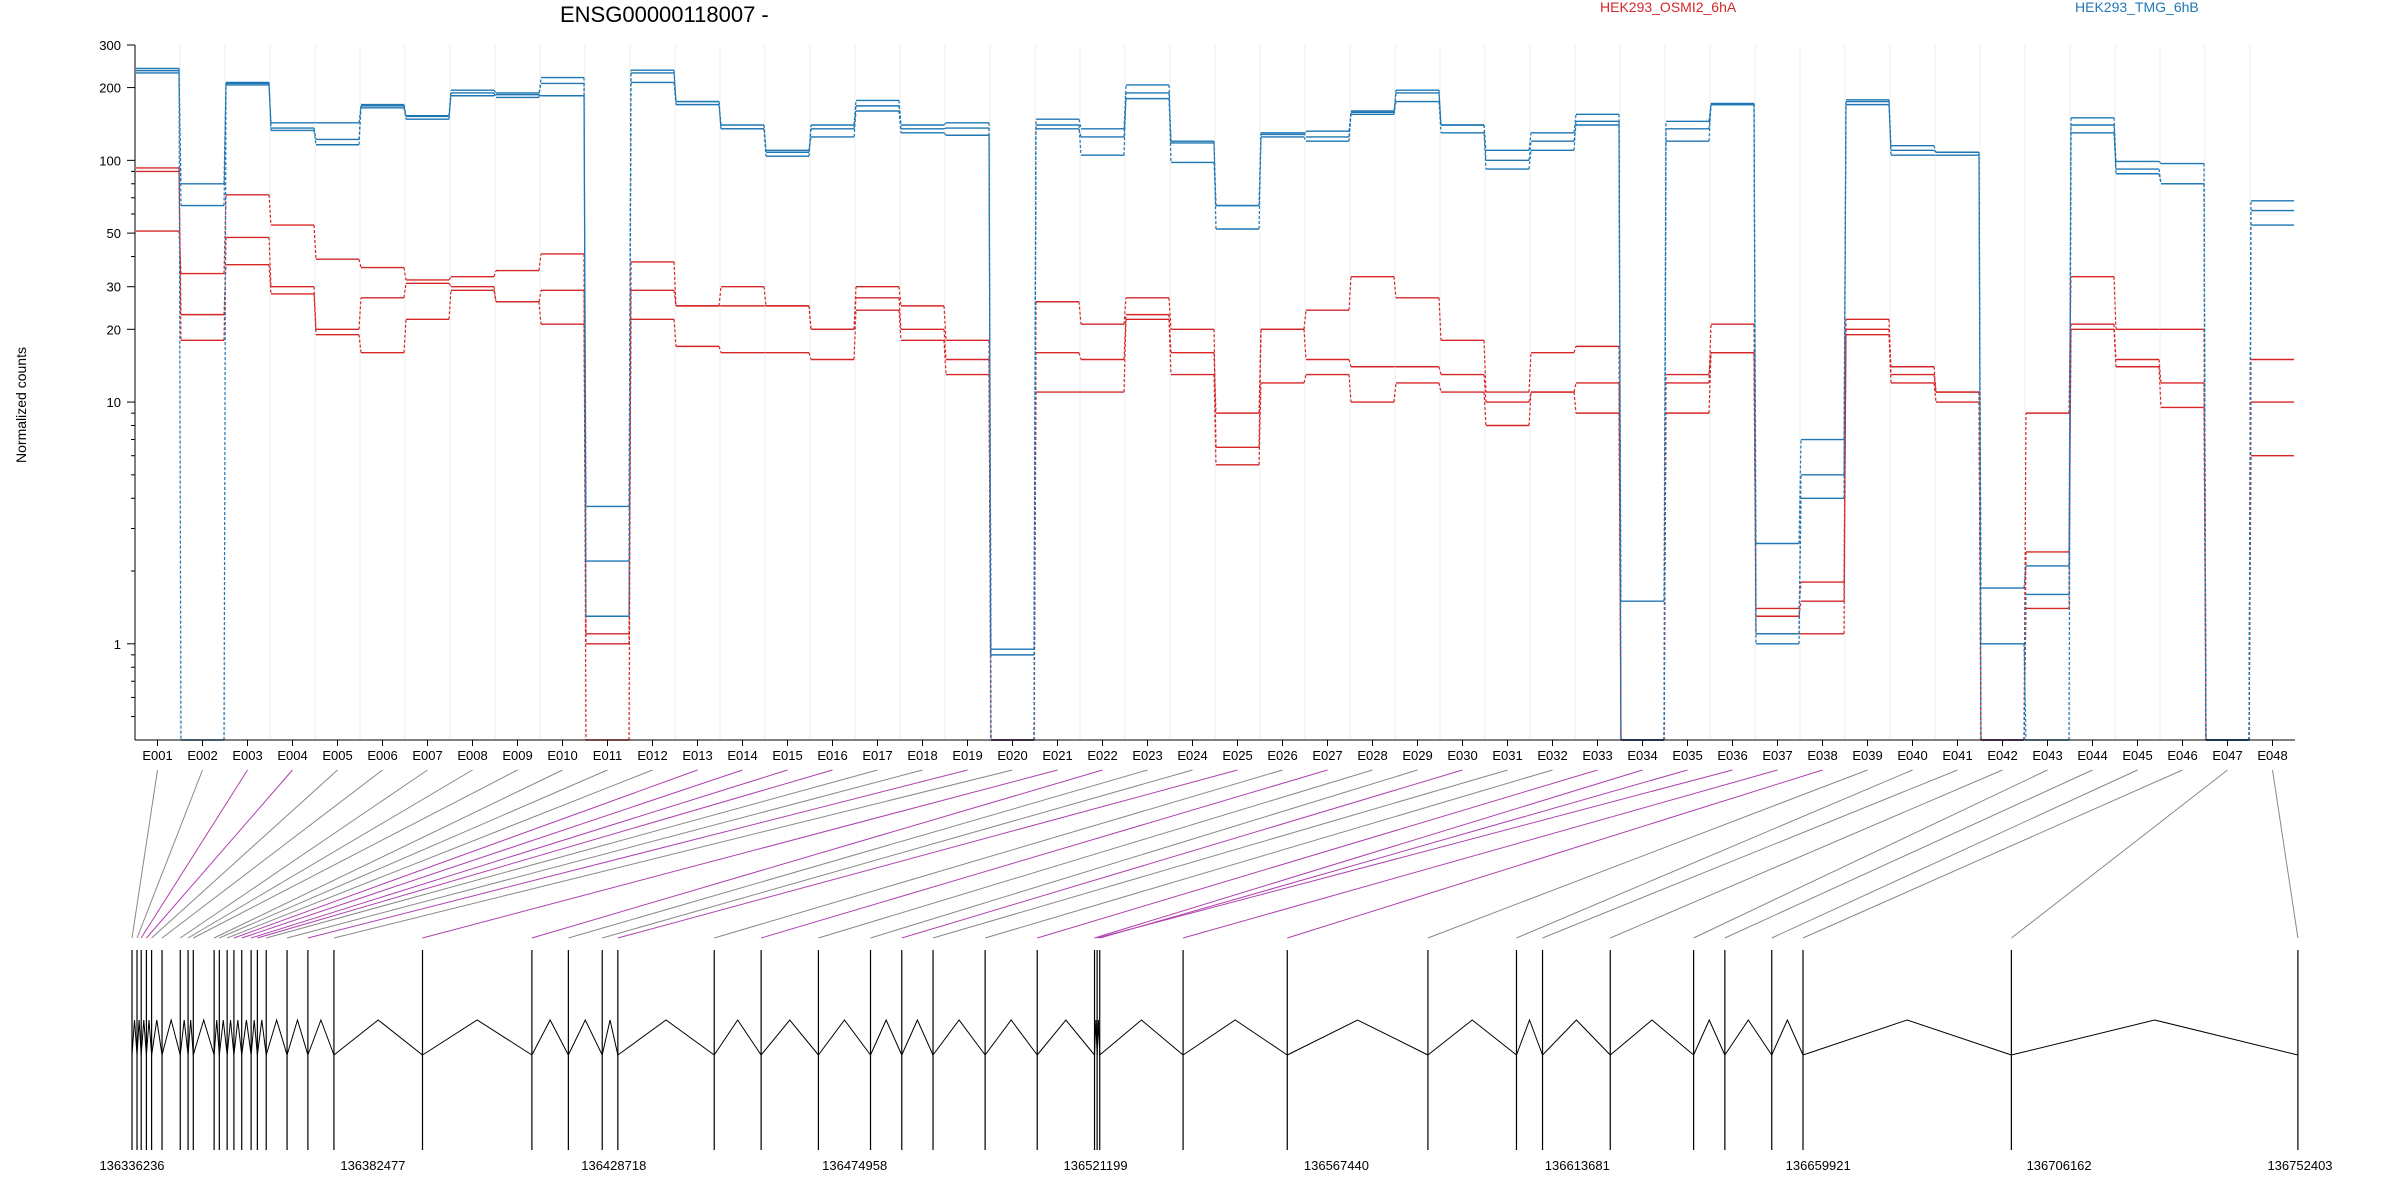 This screenshot has height=1200, width=2400. I want to click on x-tick-label: E039, so click(1867, 755).